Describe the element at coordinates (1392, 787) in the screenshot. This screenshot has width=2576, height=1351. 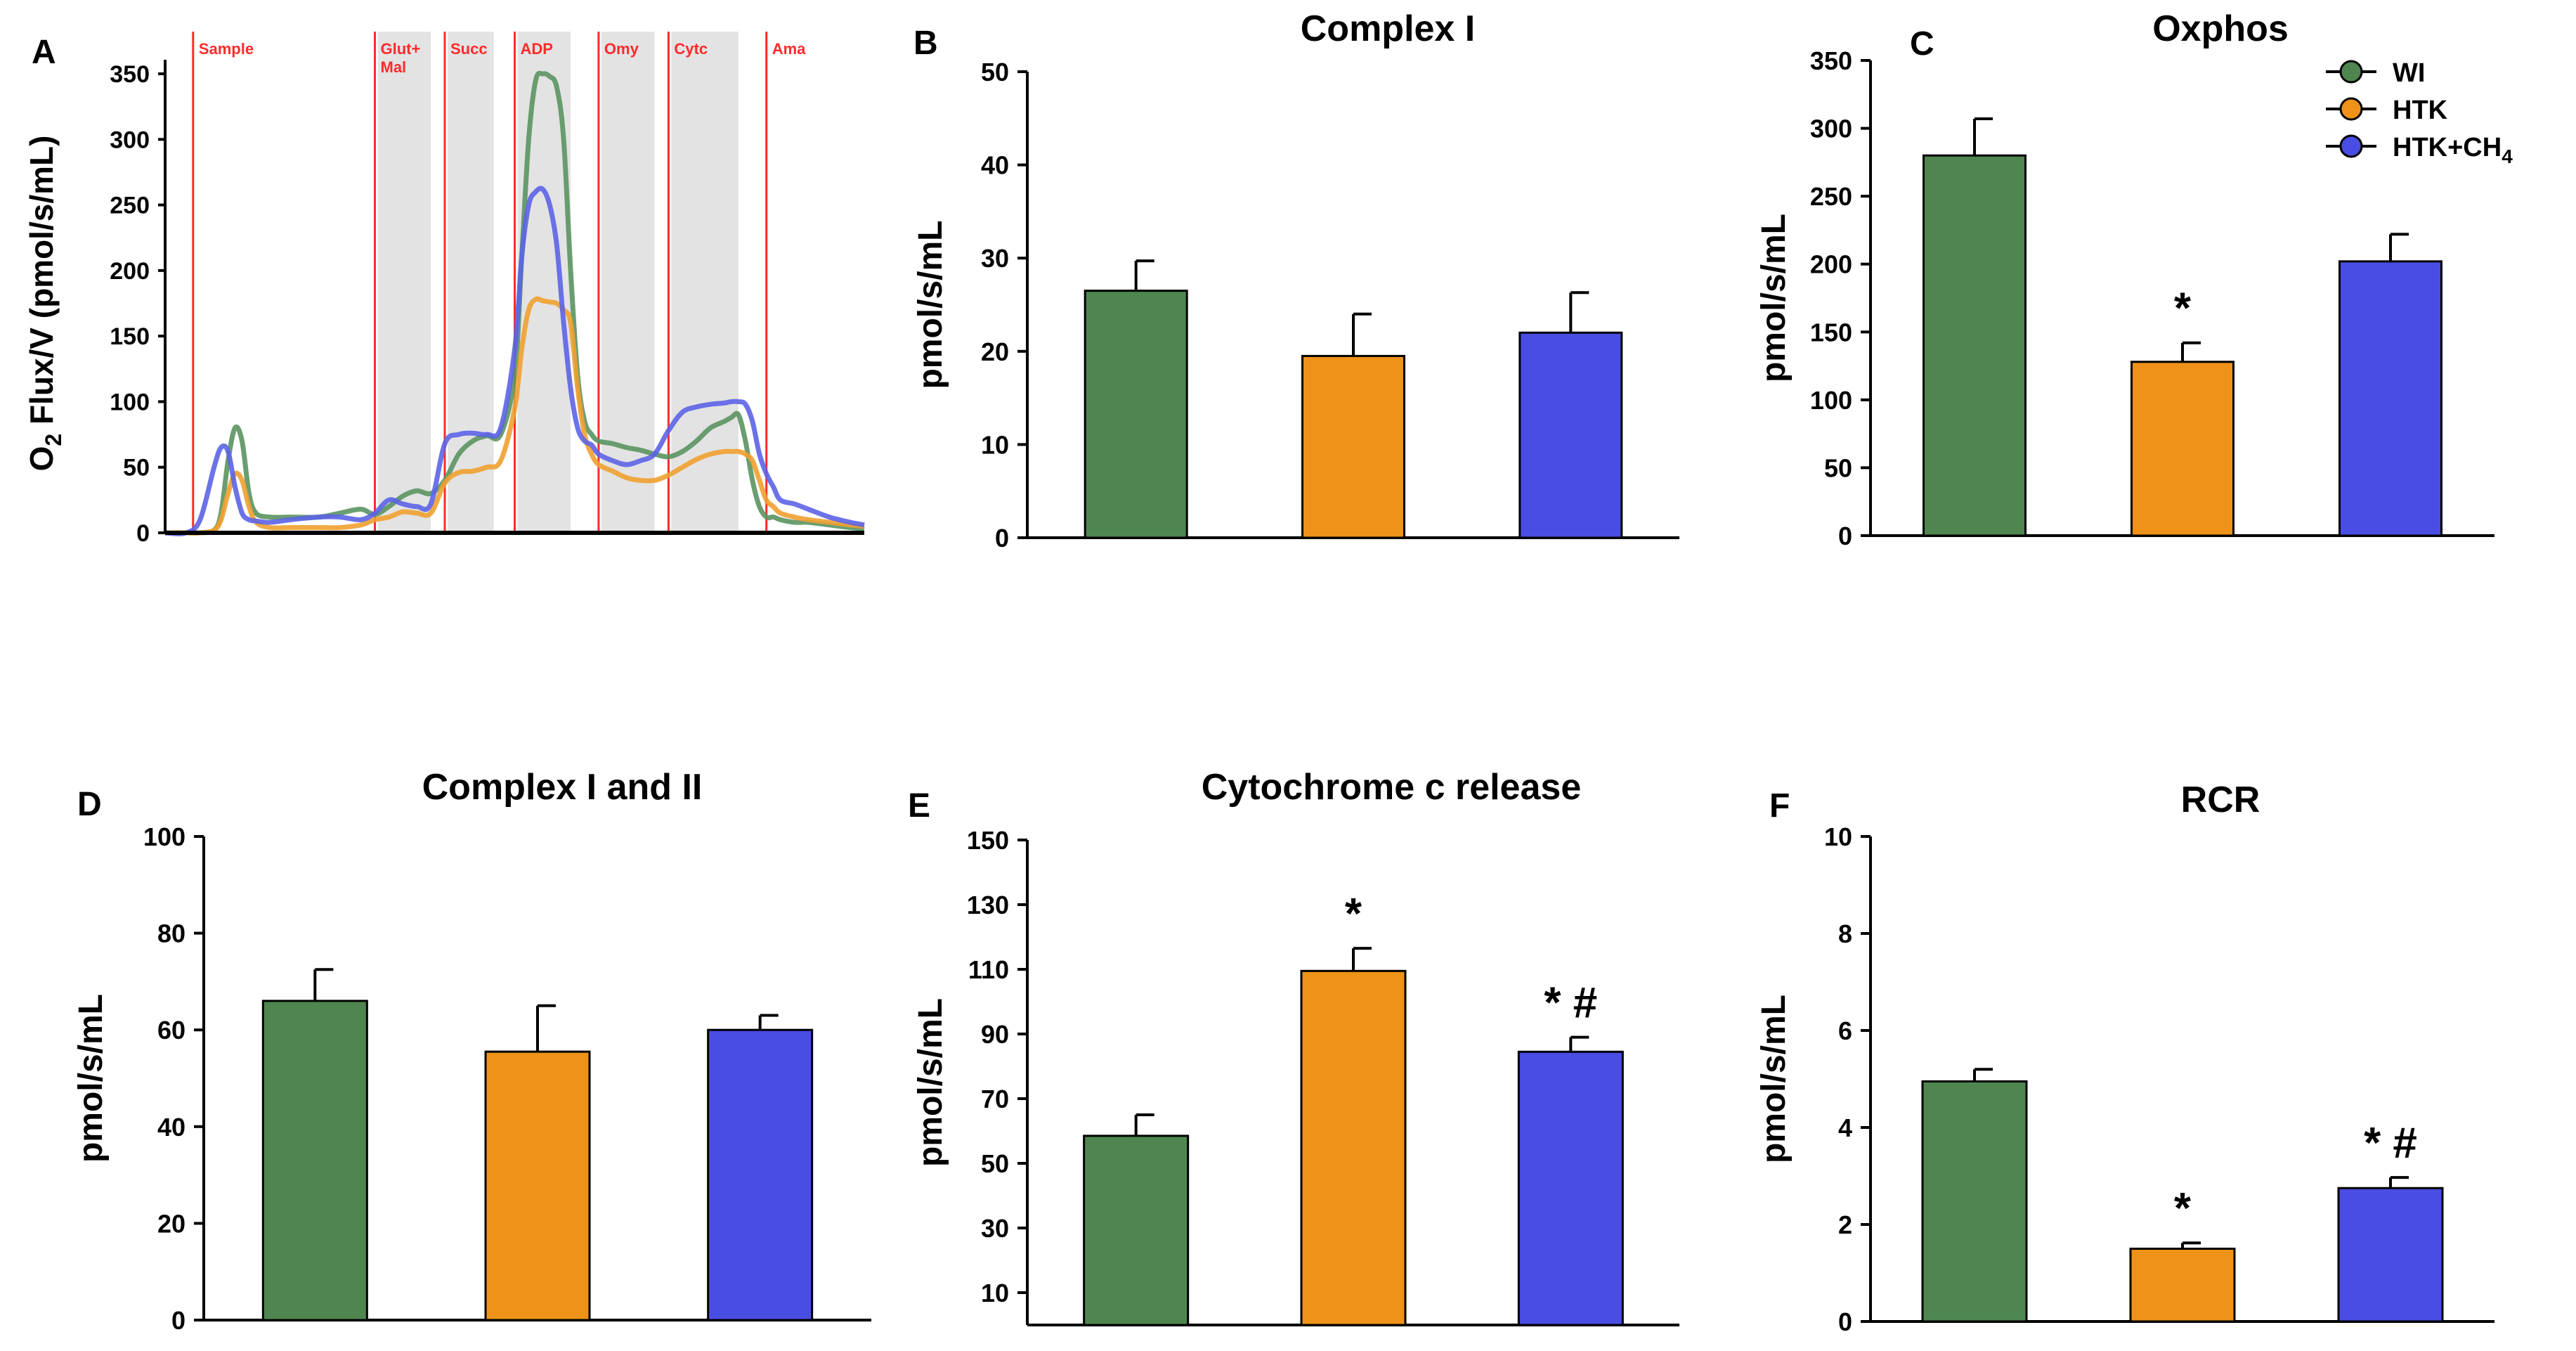
I see `chart-title: Cytochrome c release` at that location.